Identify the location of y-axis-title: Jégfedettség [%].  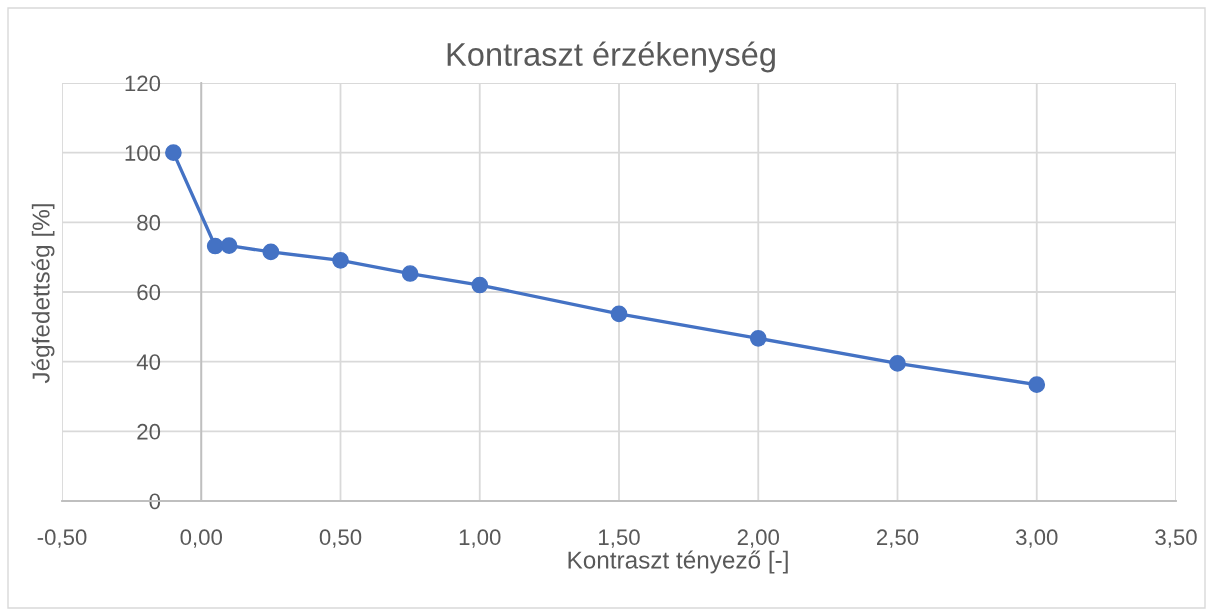
(43, 294).